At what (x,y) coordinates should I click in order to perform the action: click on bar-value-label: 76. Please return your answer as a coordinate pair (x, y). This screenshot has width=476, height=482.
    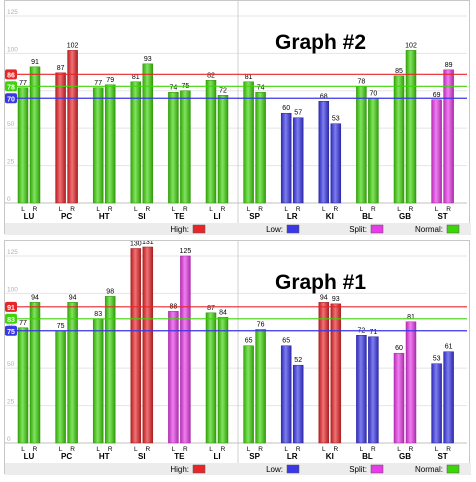
    Looking at the image, I should click on (261, 324).